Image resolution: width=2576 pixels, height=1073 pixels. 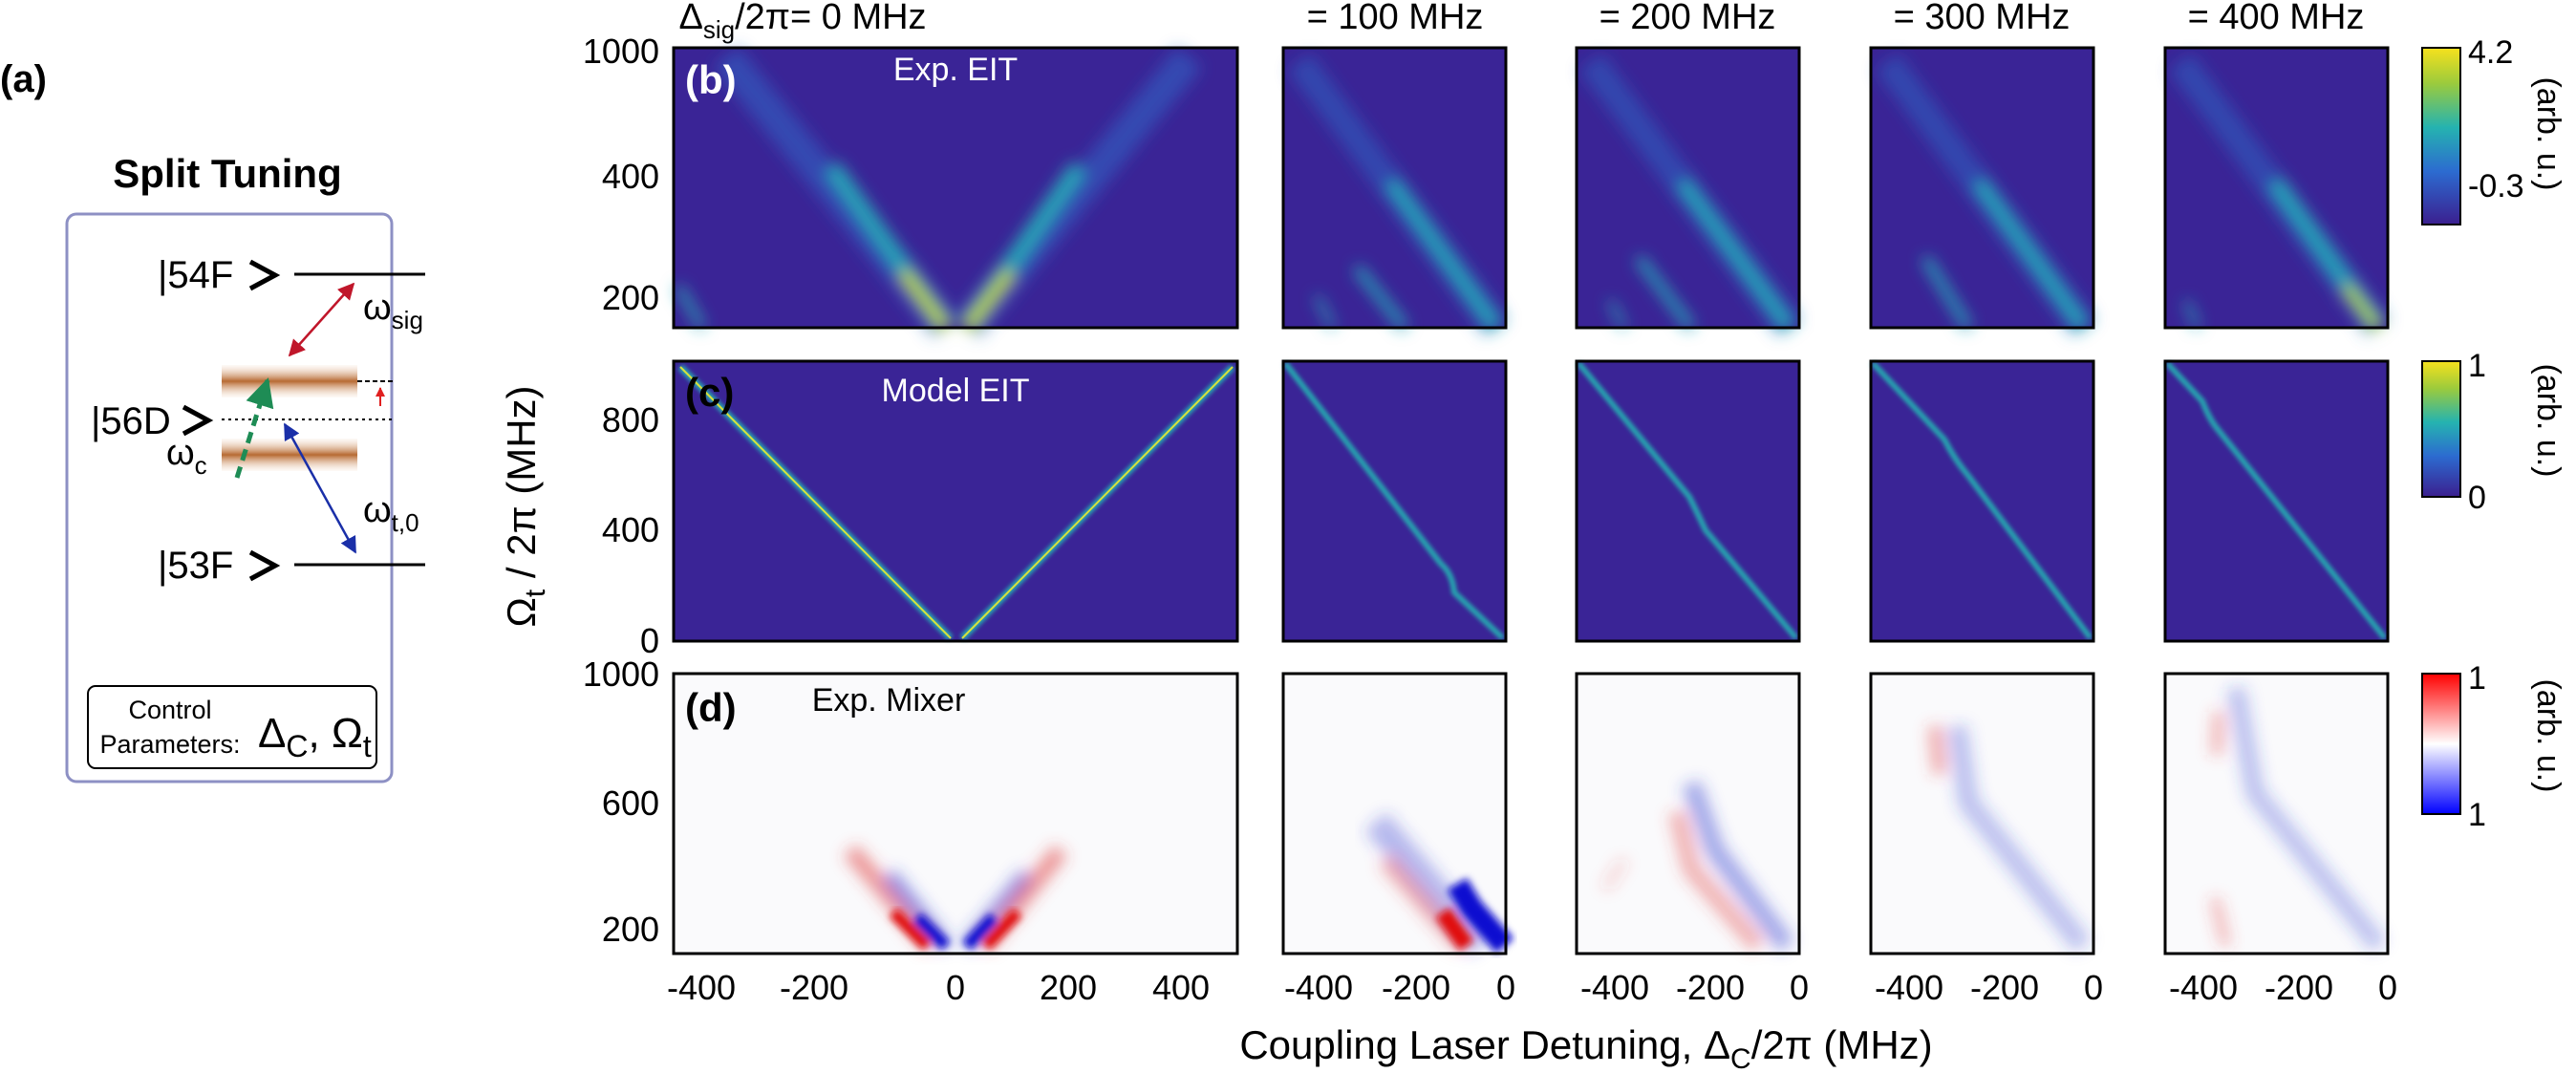 What do you see at coordinates (2490, 52) in the screenshot?
I see `colorbar-b-max: 4.2` at bounding box center [2490, 52].